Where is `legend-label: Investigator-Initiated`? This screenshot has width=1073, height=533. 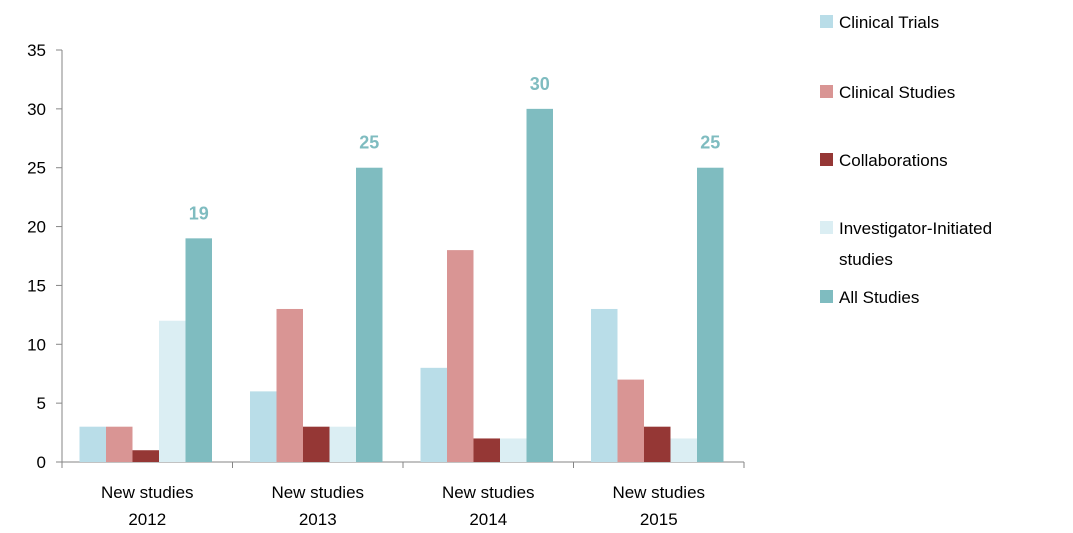 legend-label: Investigator-Initiated is located at coordinates (915, 228).